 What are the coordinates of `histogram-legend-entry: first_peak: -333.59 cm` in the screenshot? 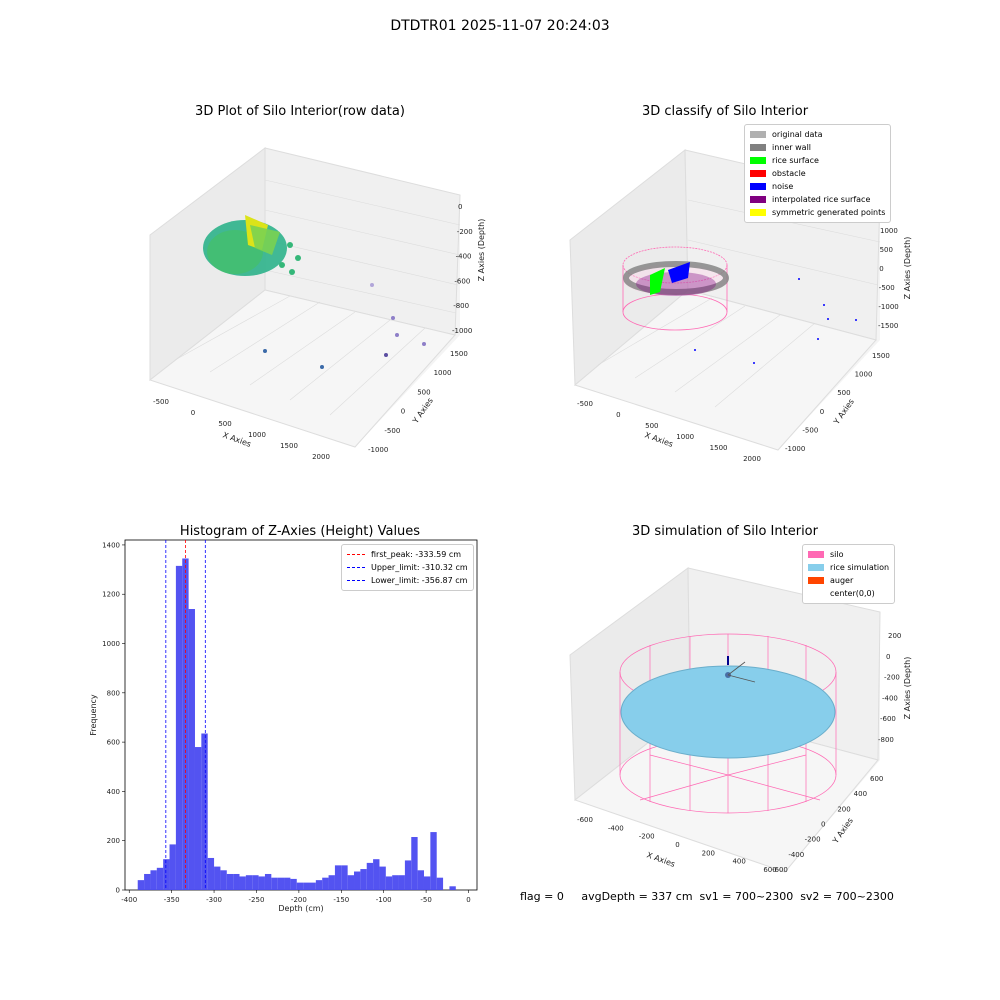 It's located at (407, 554).